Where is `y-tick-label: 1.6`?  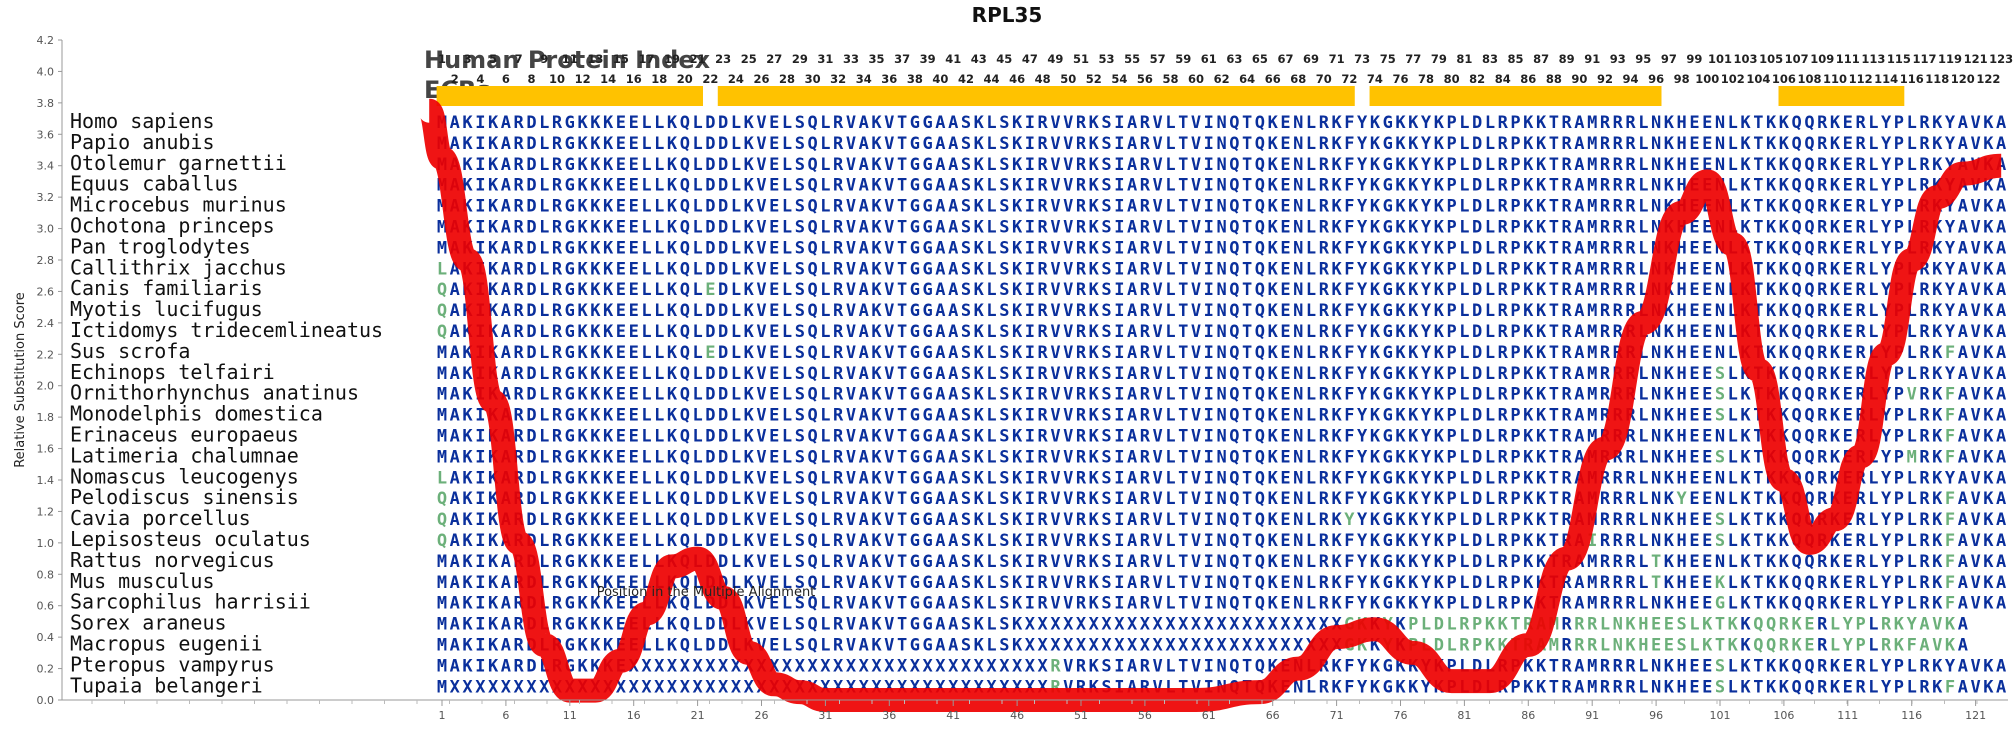
y-tick-label: 1.6 is located at coordinates (46, 449).